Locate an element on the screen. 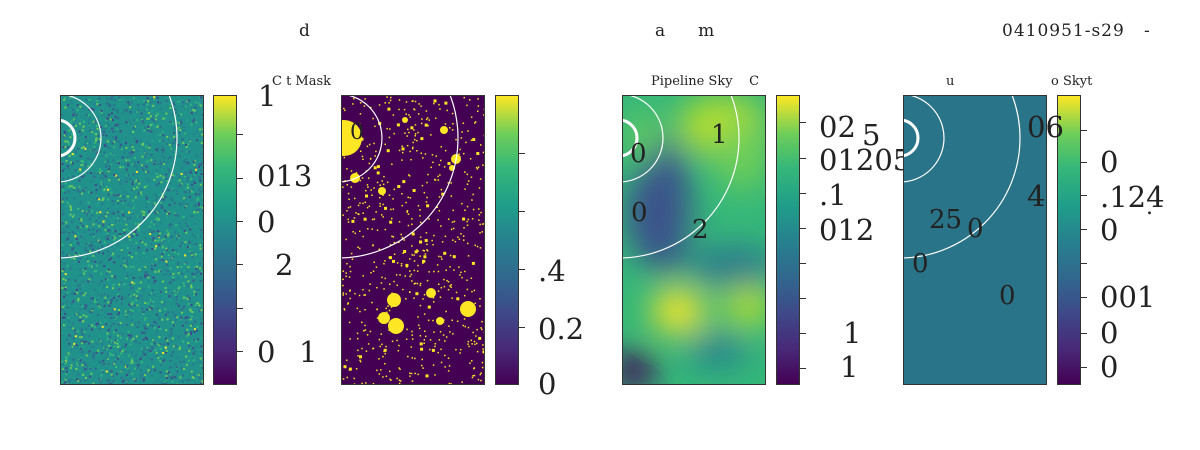 Image resolution: width=1200 pixels, height=450 pixels. colorbar-3-label: 01205 is located at coordinates (865, 160).